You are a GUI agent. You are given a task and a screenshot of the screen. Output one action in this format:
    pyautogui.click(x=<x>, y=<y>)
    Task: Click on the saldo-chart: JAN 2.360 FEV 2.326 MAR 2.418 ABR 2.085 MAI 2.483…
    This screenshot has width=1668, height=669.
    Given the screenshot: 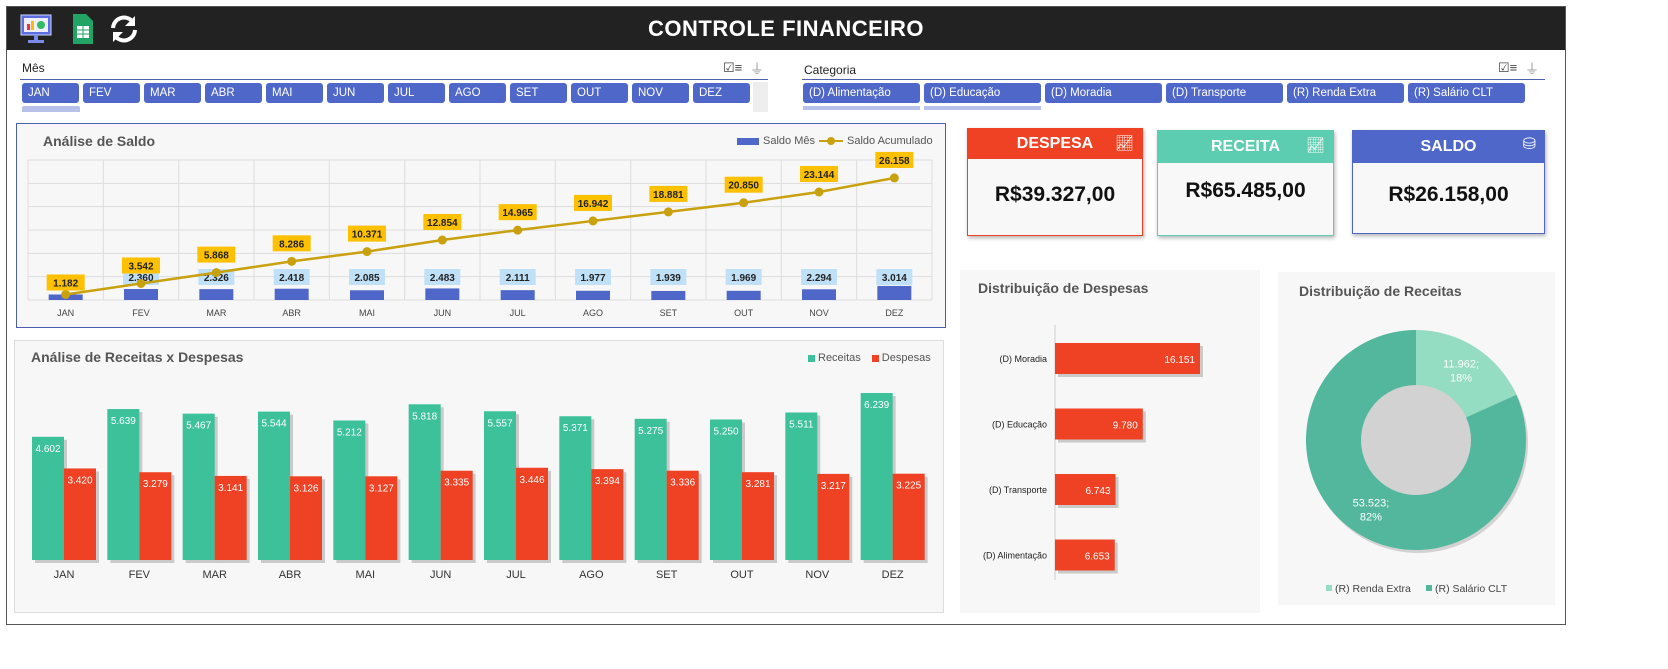 What is the action you would take?
    pyautogui.click(x=480, y=234)
    